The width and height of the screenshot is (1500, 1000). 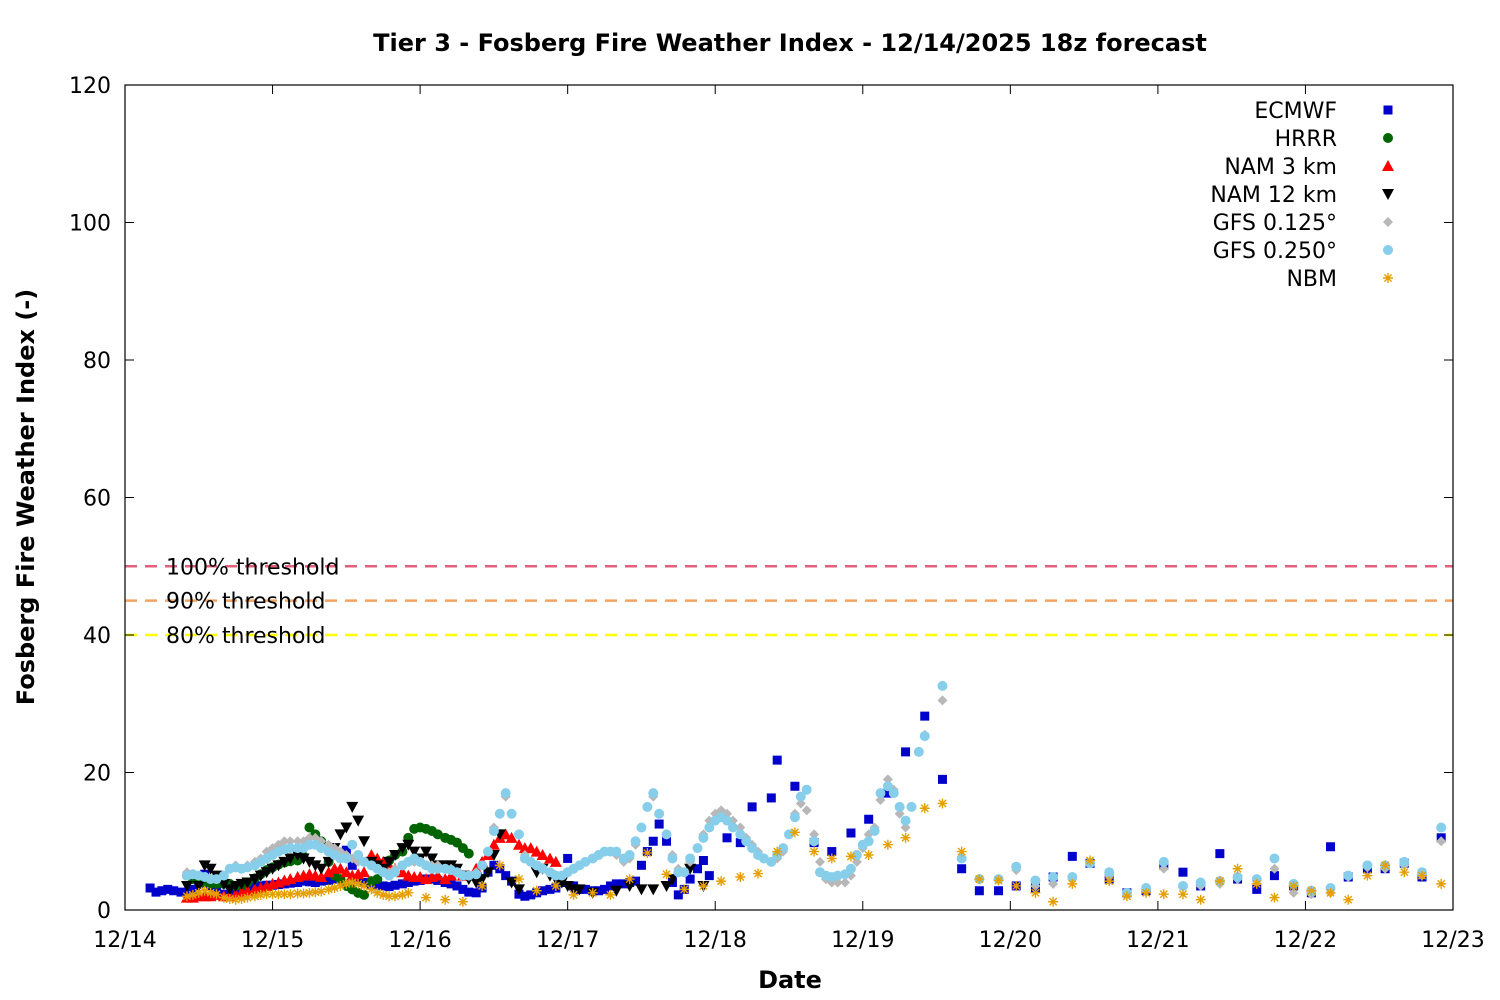 What do you see at coordinates (862, 940) in the screenshot?
I see `x-tick-label: 12/19` at bounding box center [862, 940].